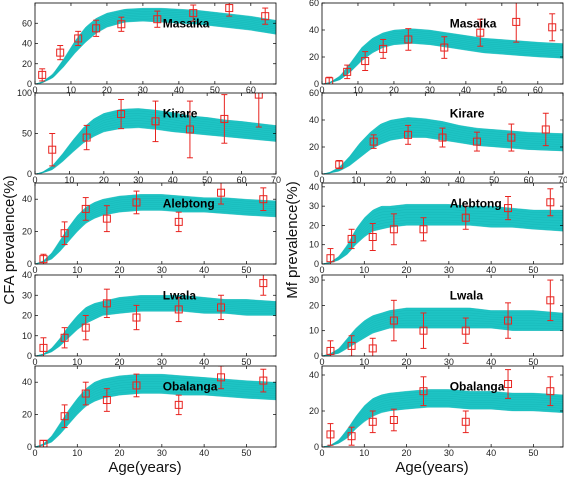  Describe the element at coordinates (292, 240) in the screenshot. I see `y-axis-label-right: Mf prevalence(%)` at that location.